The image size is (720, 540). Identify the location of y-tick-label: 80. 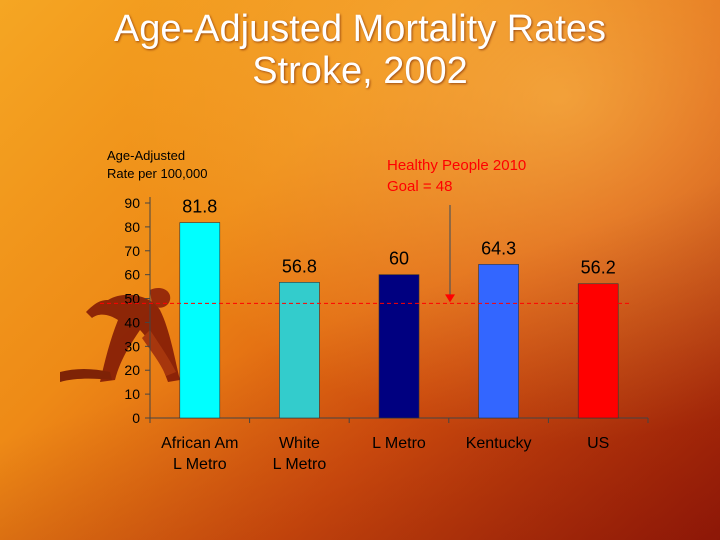
(132, 227).